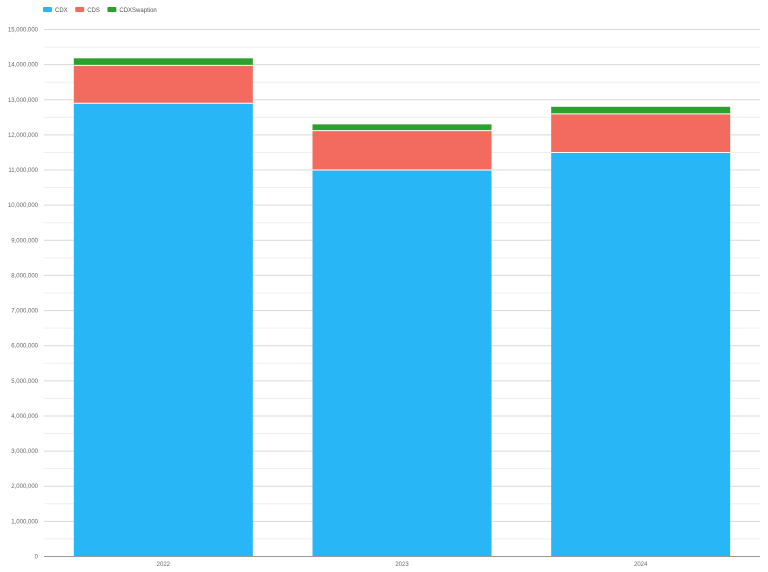  What do you see at coordinates (24, 382) in the screenshot?
I see `y-tick-label: 5,000,000` at bounding box center [24, 382].